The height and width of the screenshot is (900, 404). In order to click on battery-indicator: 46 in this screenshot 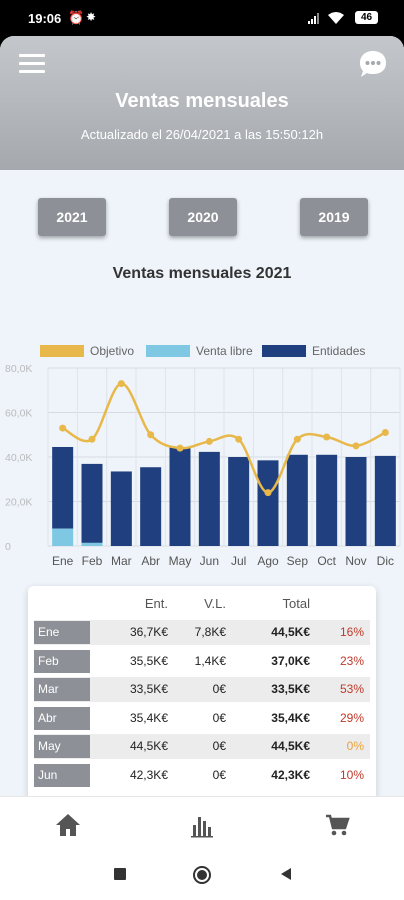, I will do `click(366, 17)`.